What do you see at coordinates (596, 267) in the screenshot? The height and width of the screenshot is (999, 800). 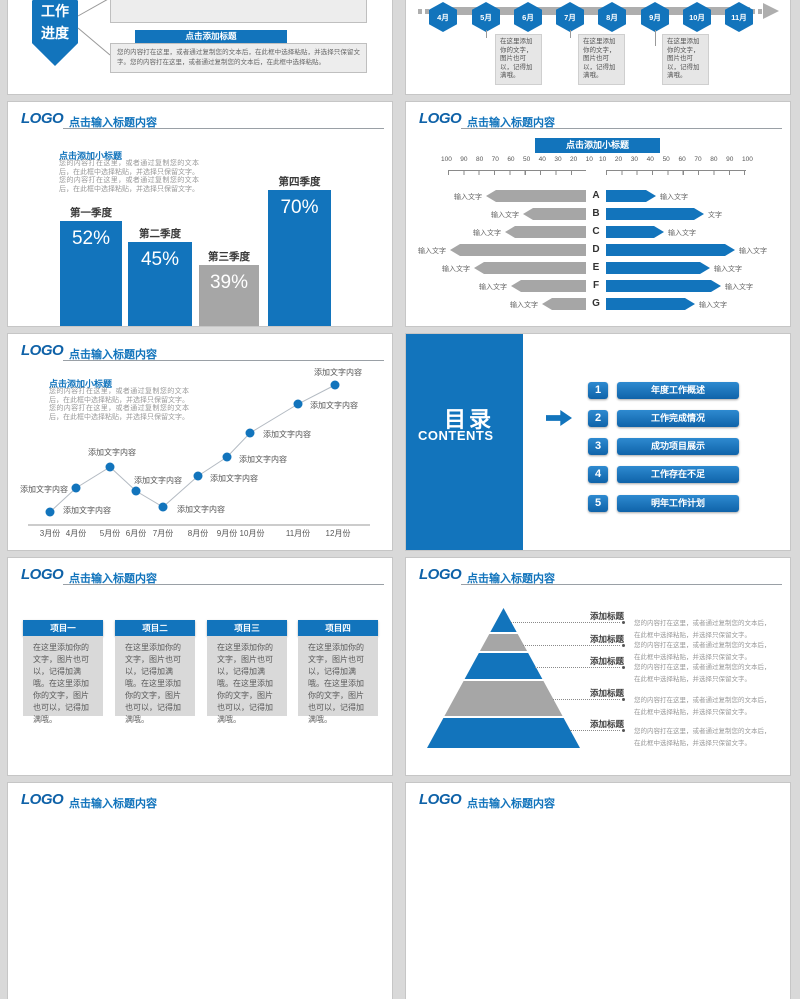 I see `row-letter: E` at bounding box center [596, 267].